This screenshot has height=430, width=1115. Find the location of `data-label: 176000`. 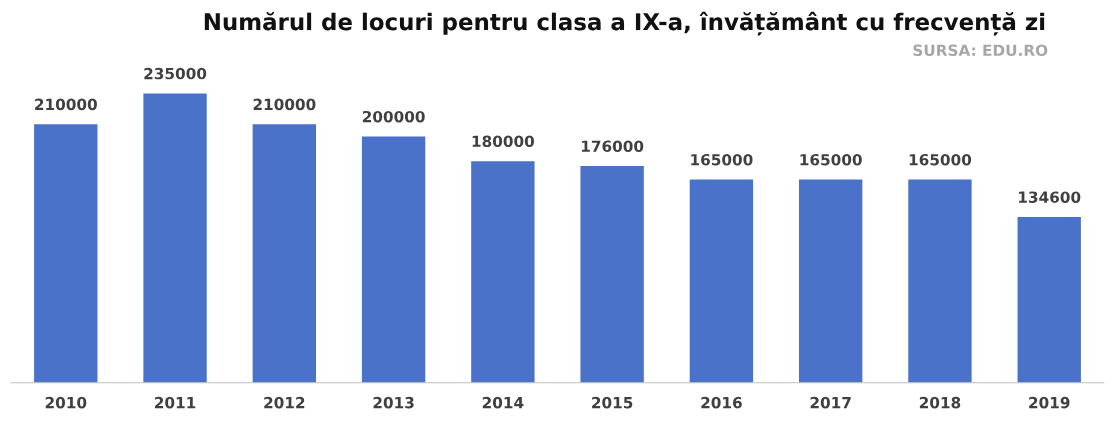

data-label: 176000 is located at coordinates (612, 146).